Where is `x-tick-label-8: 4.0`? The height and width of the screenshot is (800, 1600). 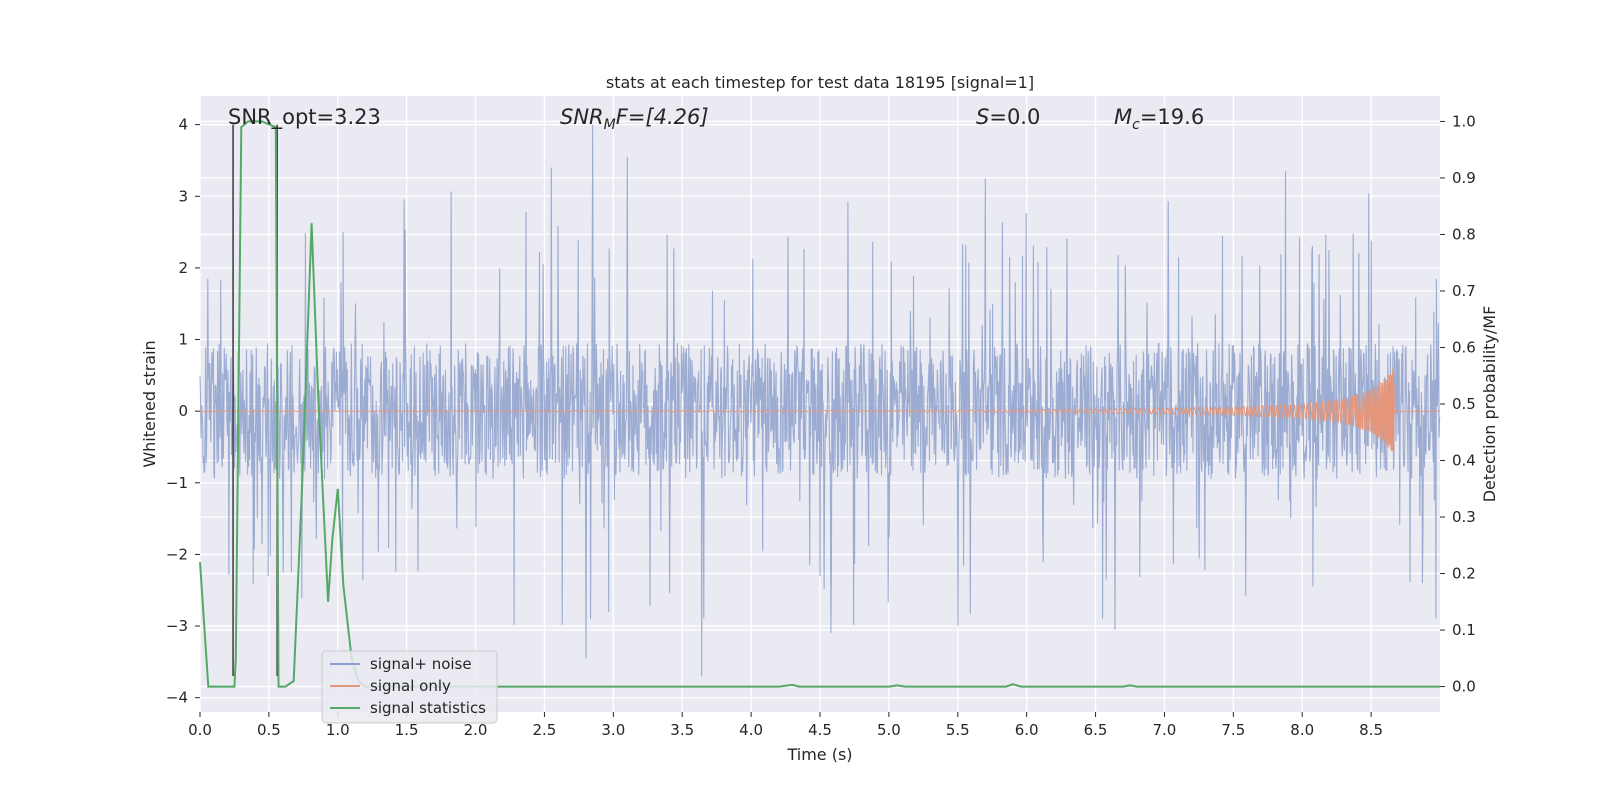 x-tick-label-8: 4.0 is located at coordinates (751, 730).